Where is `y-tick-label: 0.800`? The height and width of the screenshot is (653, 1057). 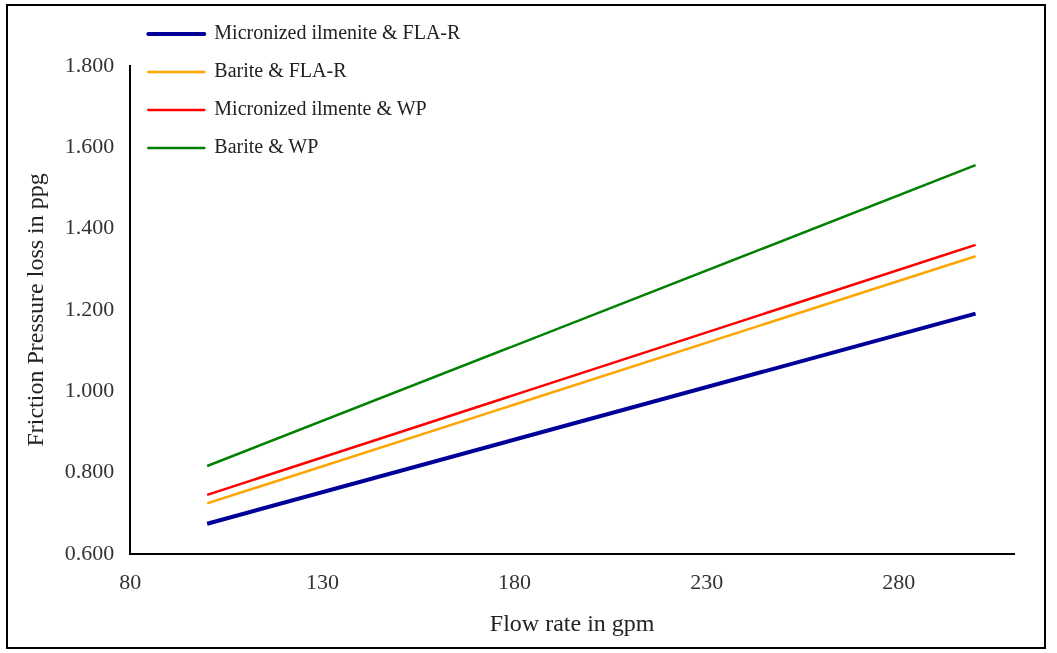 y-tick-label: 0.800 is located at coordinates (89, 471).